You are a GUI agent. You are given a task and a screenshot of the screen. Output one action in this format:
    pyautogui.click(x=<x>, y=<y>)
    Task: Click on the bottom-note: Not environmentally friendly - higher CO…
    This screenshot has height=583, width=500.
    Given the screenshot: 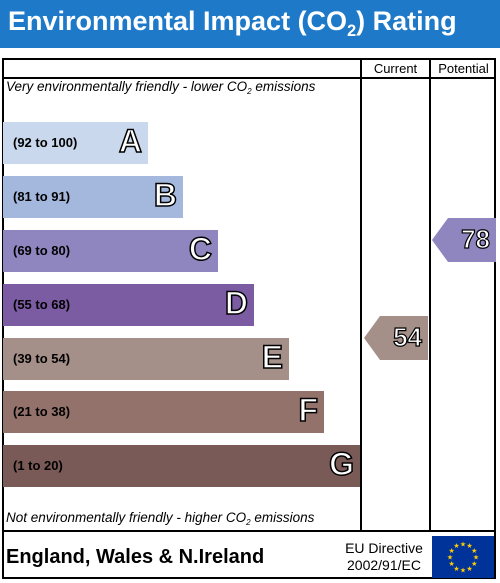 What is the action you would take?
    pyautogui.click(x=160, y=518)
    